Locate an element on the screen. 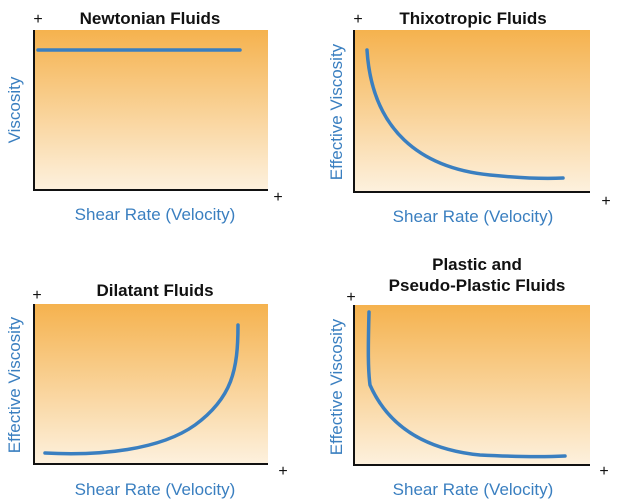 The height and width of the screenshot is (502, 619). title: Newtonian Fluids is located at coordinates (150, 18).